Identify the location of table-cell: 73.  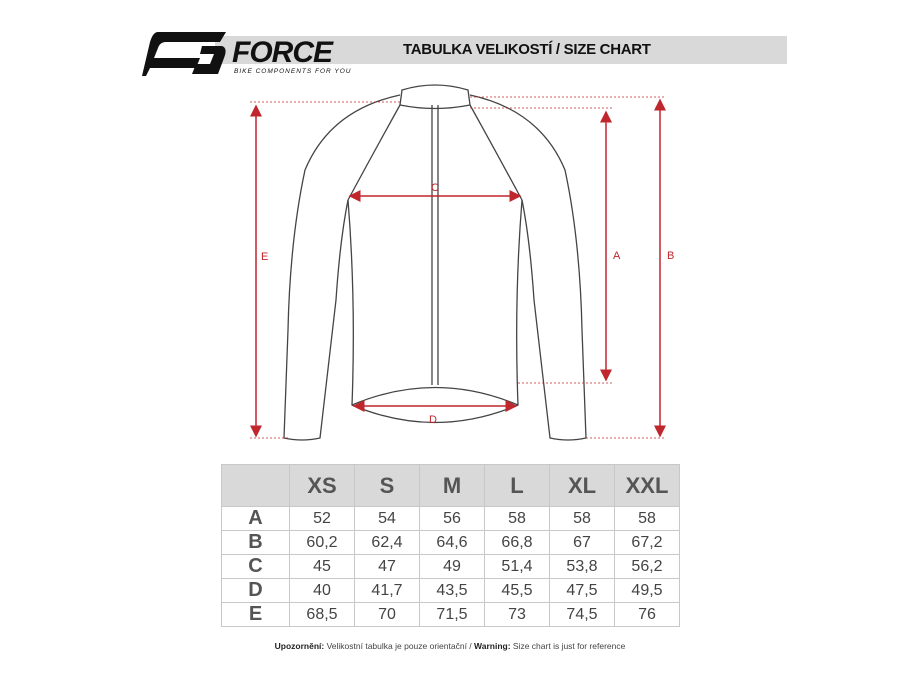
(517, 614).